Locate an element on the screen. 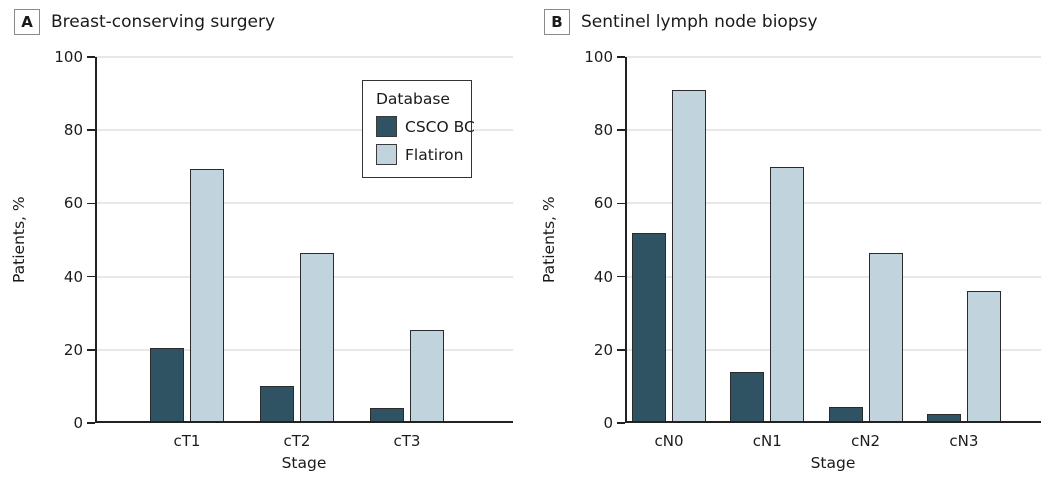 The image size is (1048, 498). bar-flatiron-ct2 is located at coordinates (317, 337).